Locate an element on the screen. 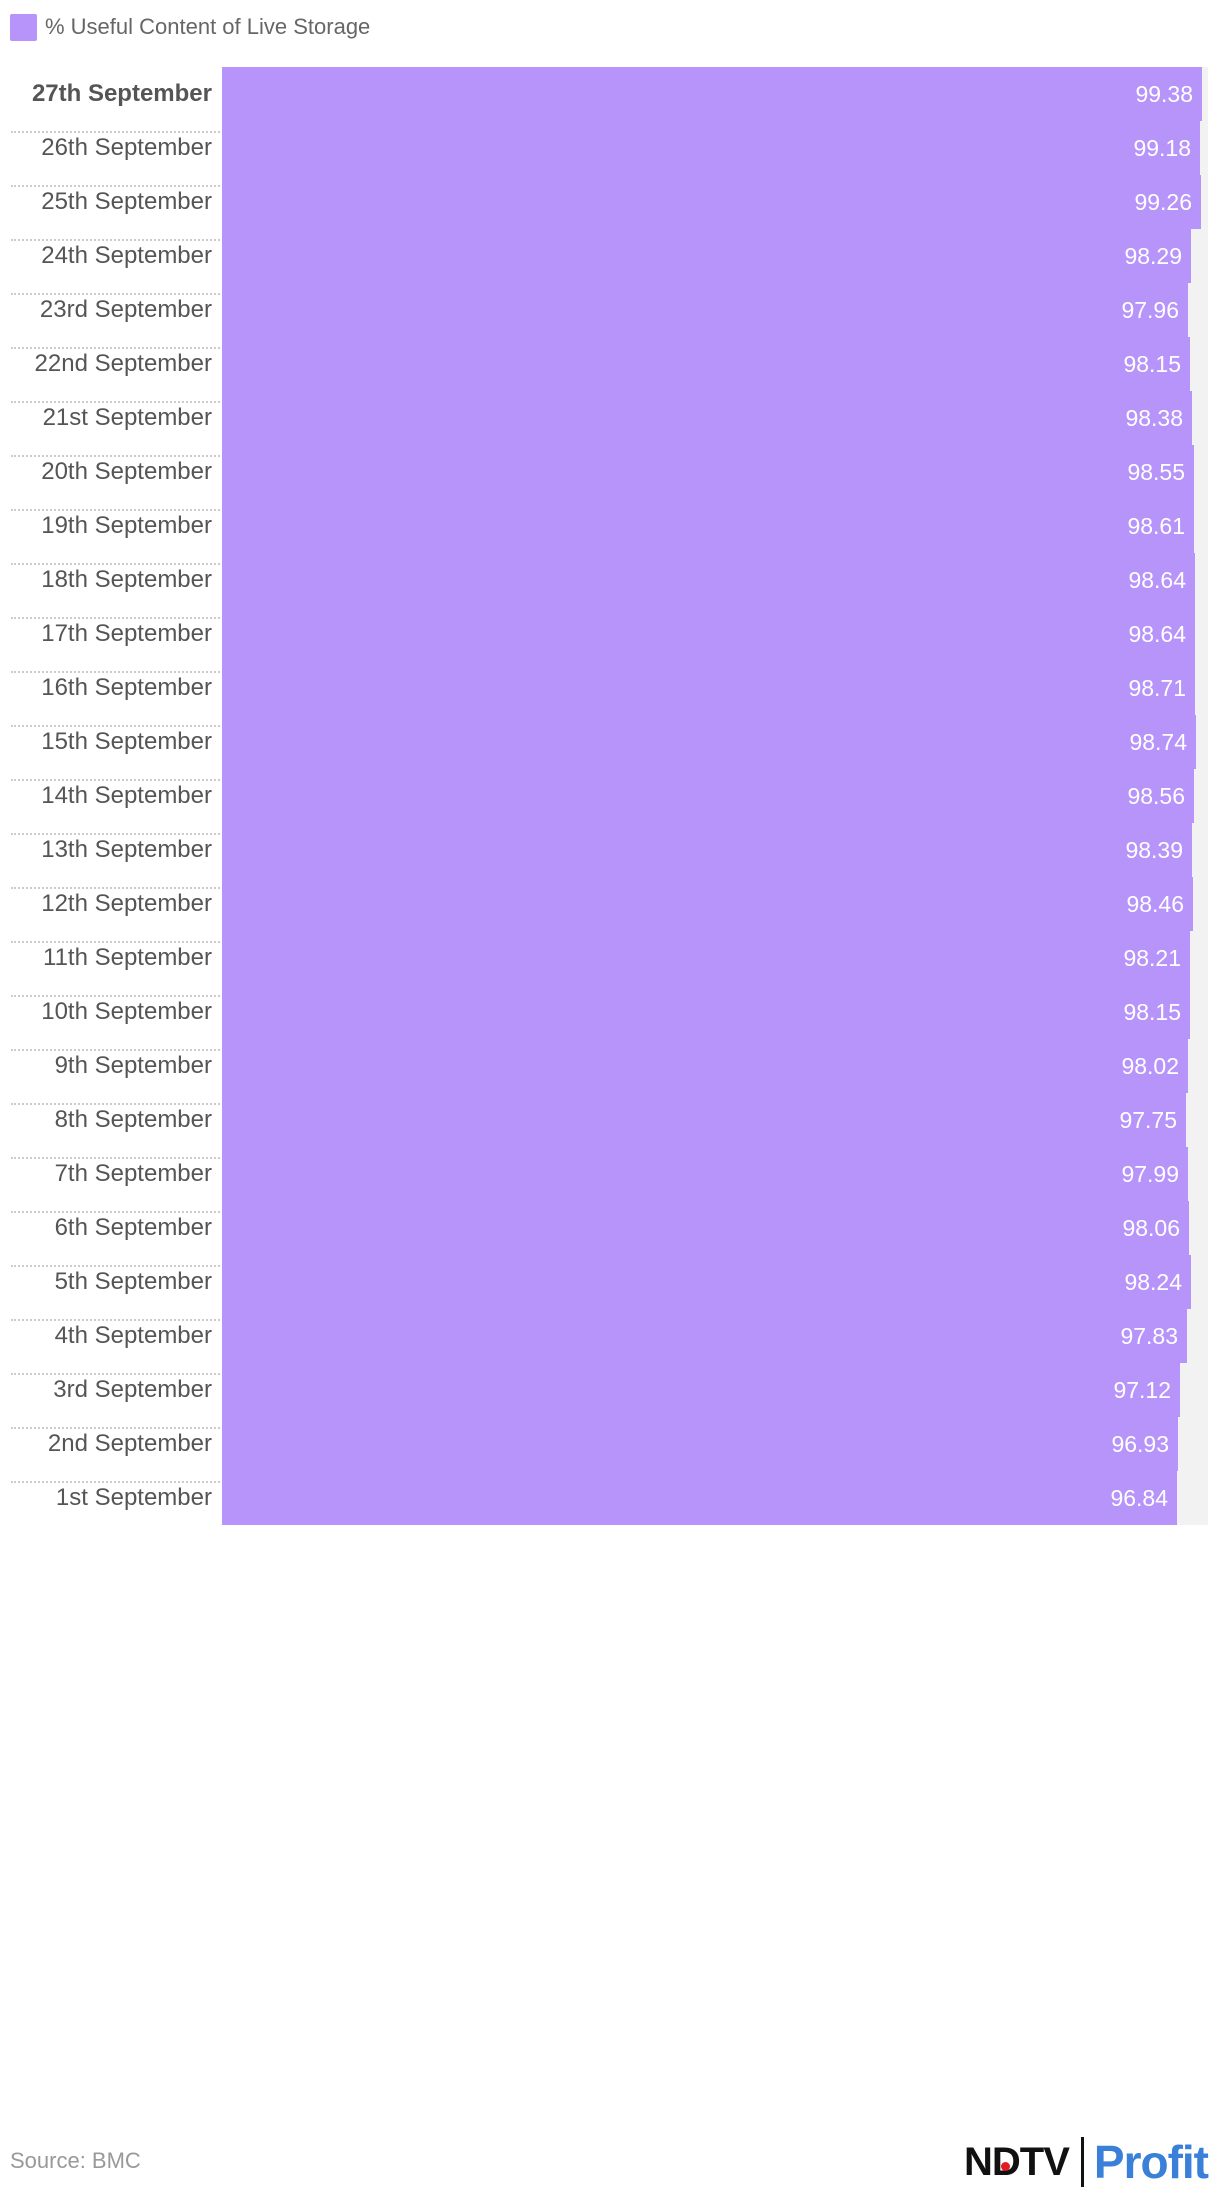  value-label: 97.83 is located at coordinates (1149, 1336).